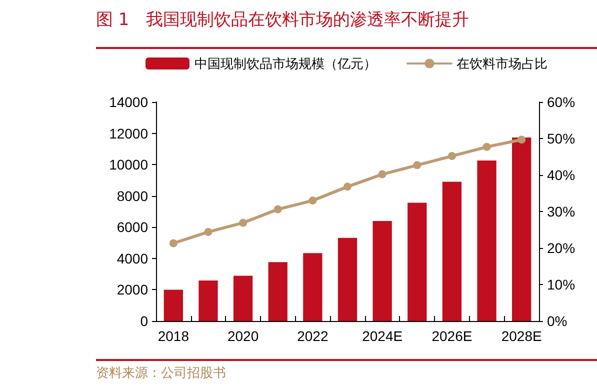 The image size is (597, 392). I want to click on legend-label: 在饮料市场占比, so click(502, 63).